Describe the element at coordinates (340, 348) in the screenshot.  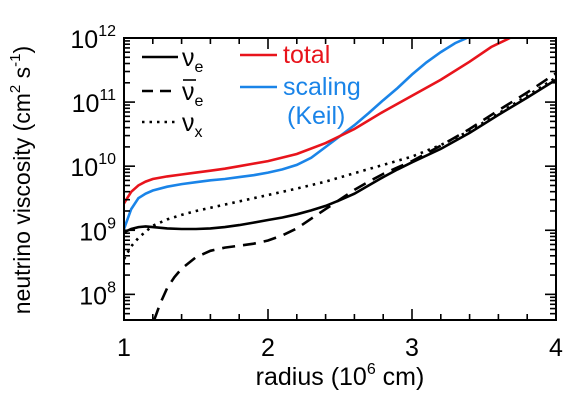
I see `x-tick-labels: 1 2 3 4` at that location.